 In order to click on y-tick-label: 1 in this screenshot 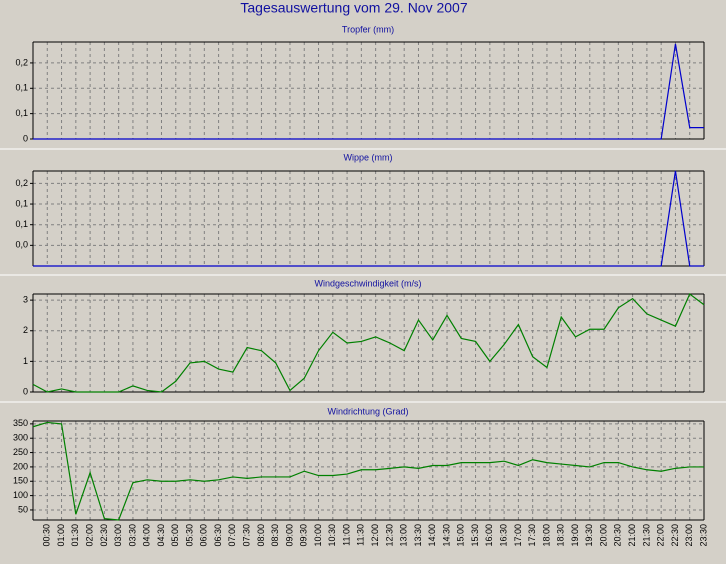, I will do `click(25, 361)`.